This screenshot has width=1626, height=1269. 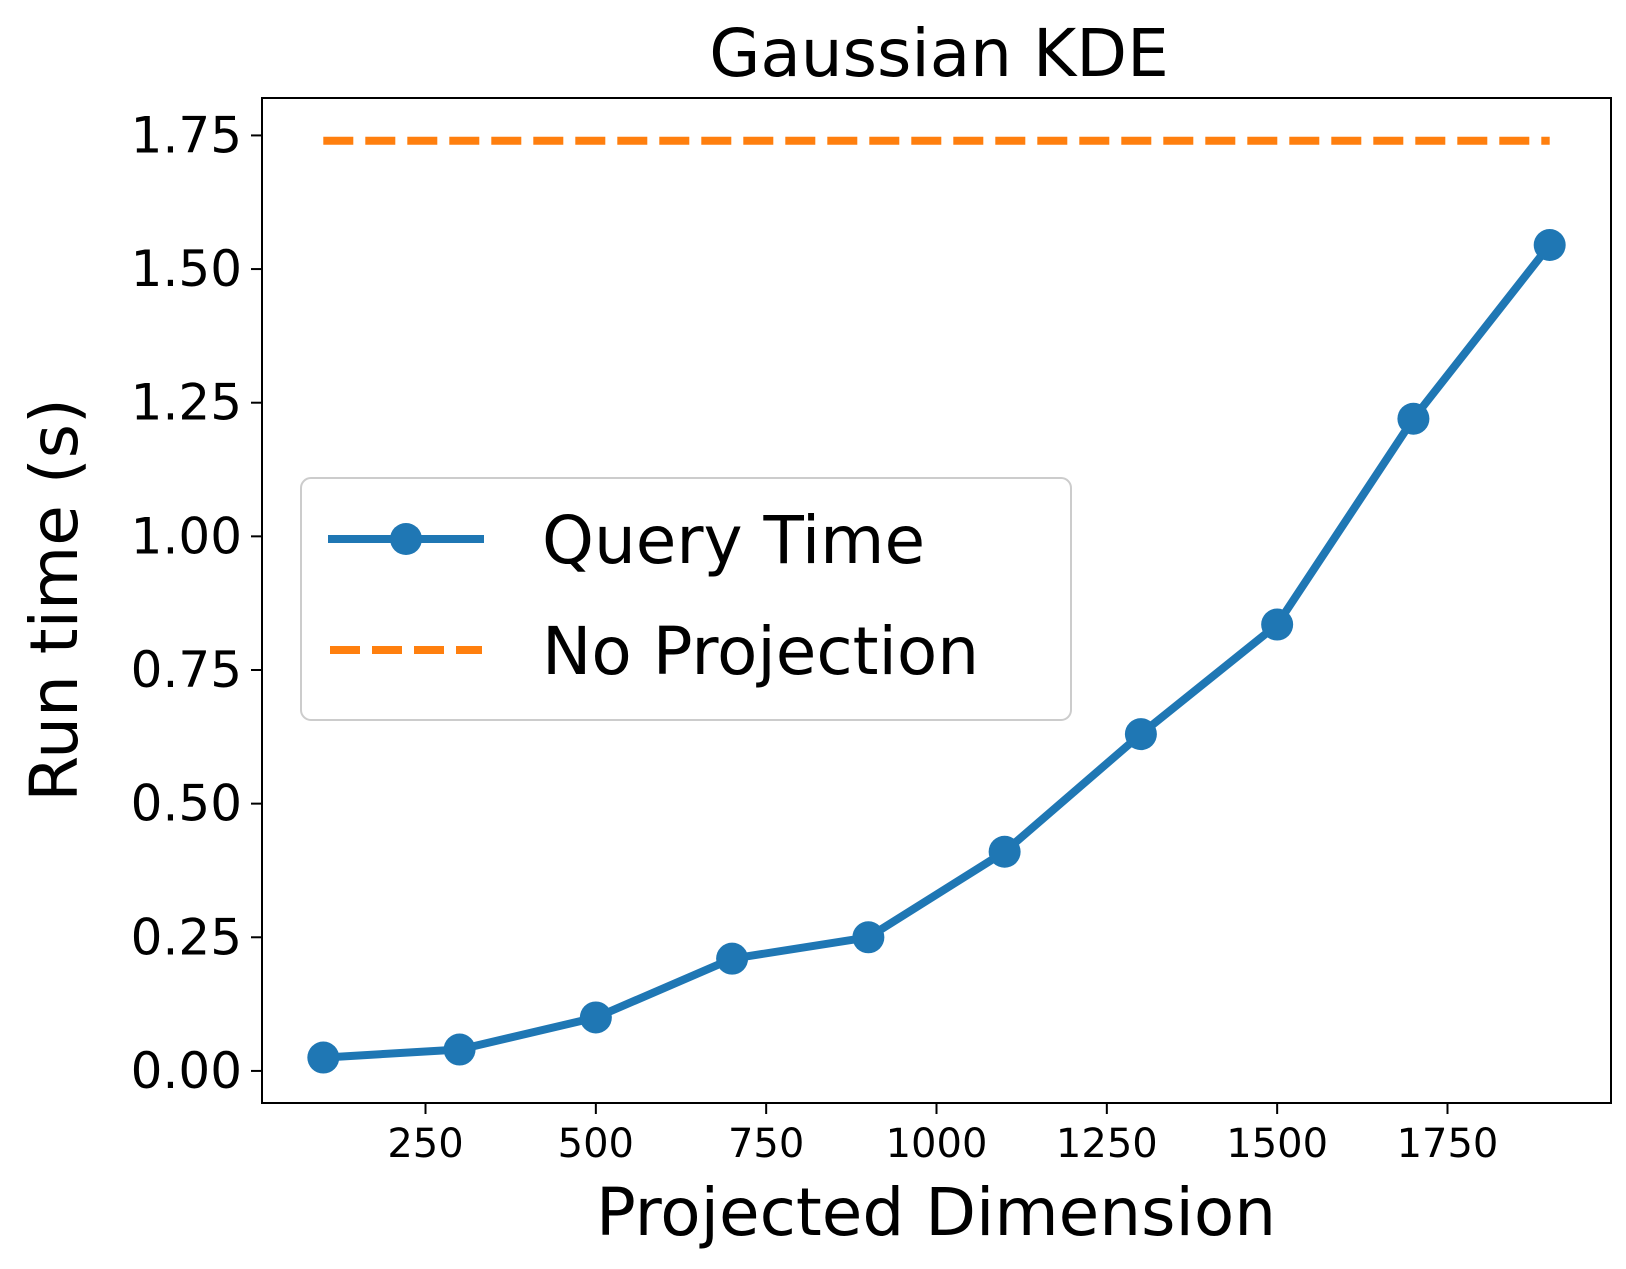 I want to click on chart-title: Gaussian KDE, so click(x=939, y=53).